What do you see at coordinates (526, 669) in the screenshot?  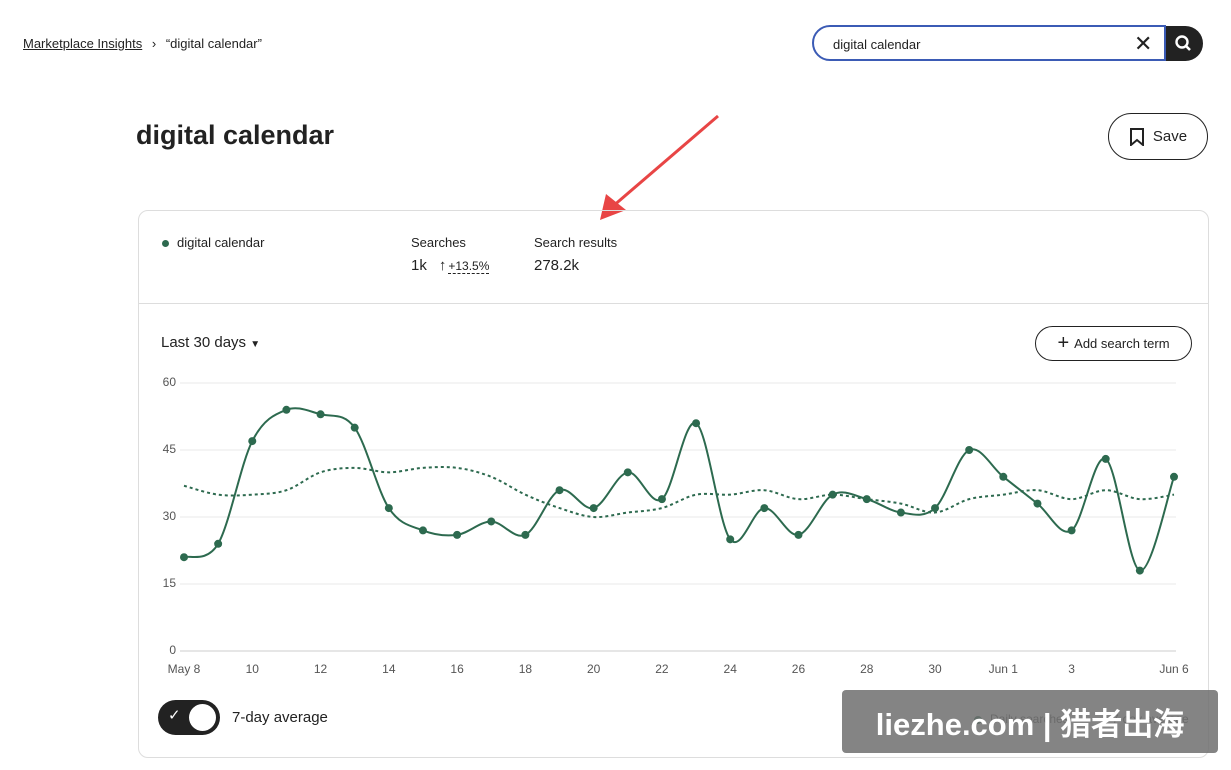 I see `x-tick-label: 18` at bounding box center [526, 669].